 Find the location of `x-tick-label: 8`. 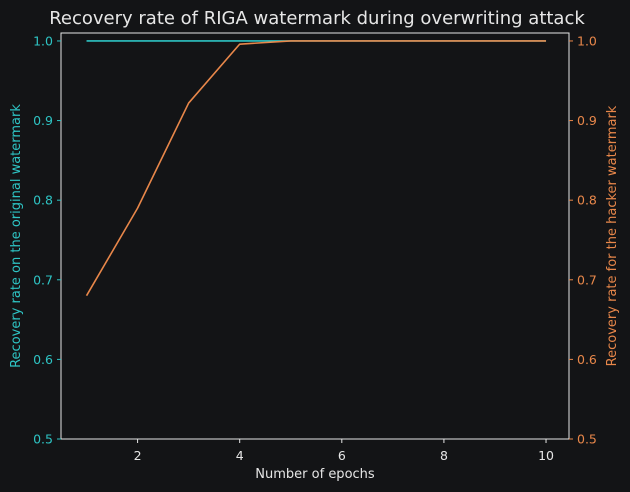

x-tick-label: 8 is located at coordinates (444, 455).